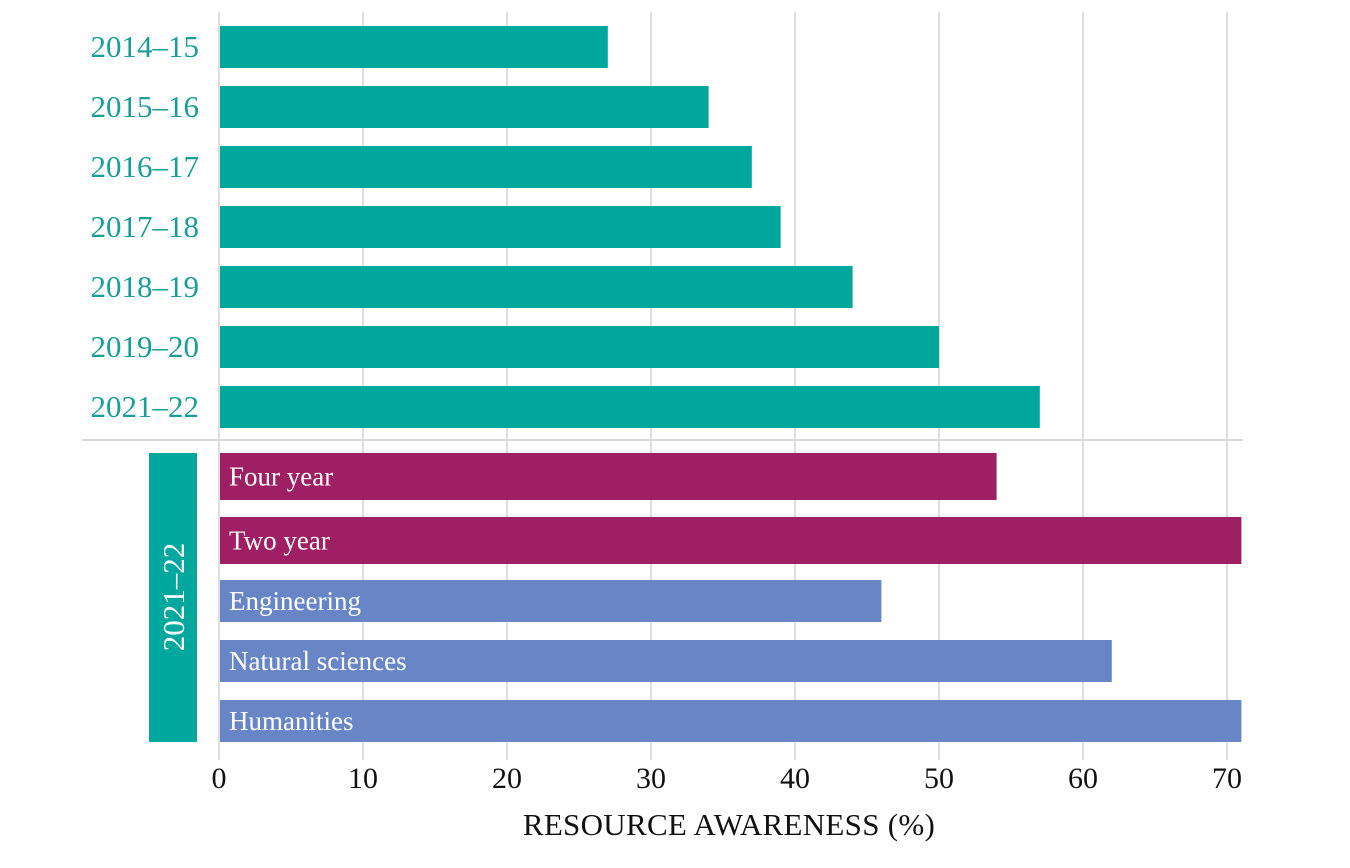  Describe the element at coordinates (363, 778) in the screenshot. I see `x-tick-label: 10` at that location.